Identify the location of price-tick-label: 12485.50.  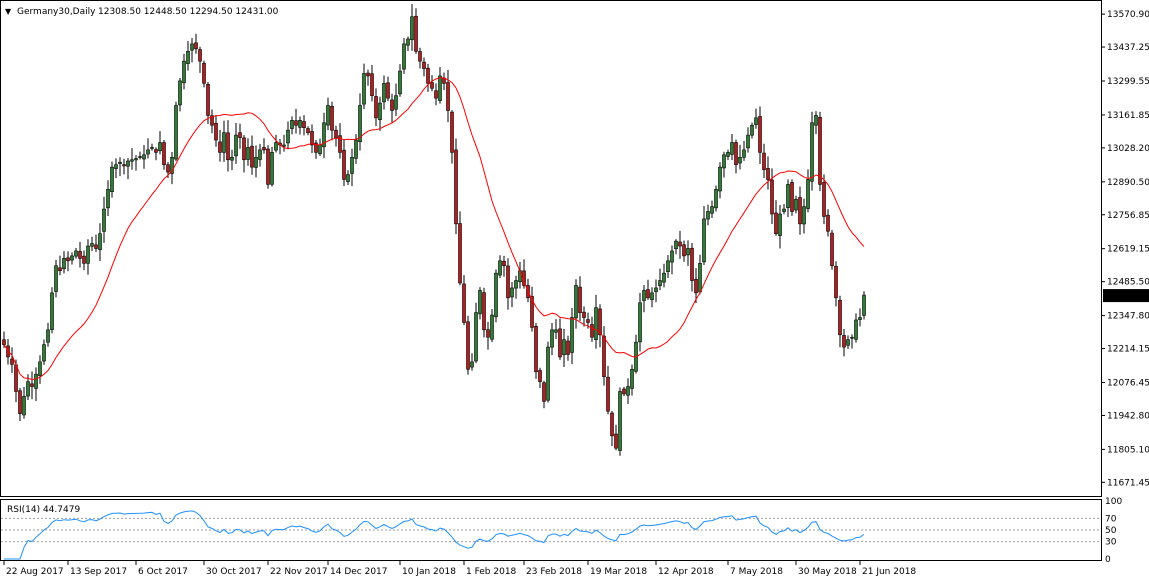
(1128, 283).